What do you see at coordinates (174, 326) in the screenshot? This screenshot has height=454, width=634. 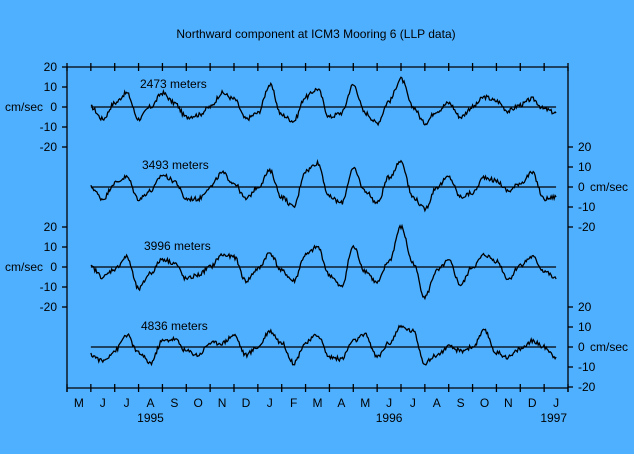 I see `series-label: 4836 meters` at bounding box center [174, 326].